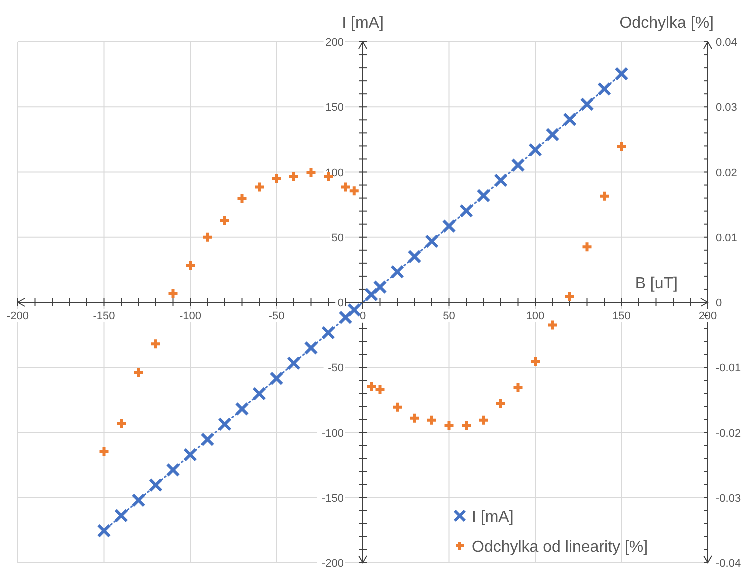  What do you see at coordinates (727, 43) in the screenshot?
I see `y2-tick-label: 0.04` at bounding box center [727, 43].